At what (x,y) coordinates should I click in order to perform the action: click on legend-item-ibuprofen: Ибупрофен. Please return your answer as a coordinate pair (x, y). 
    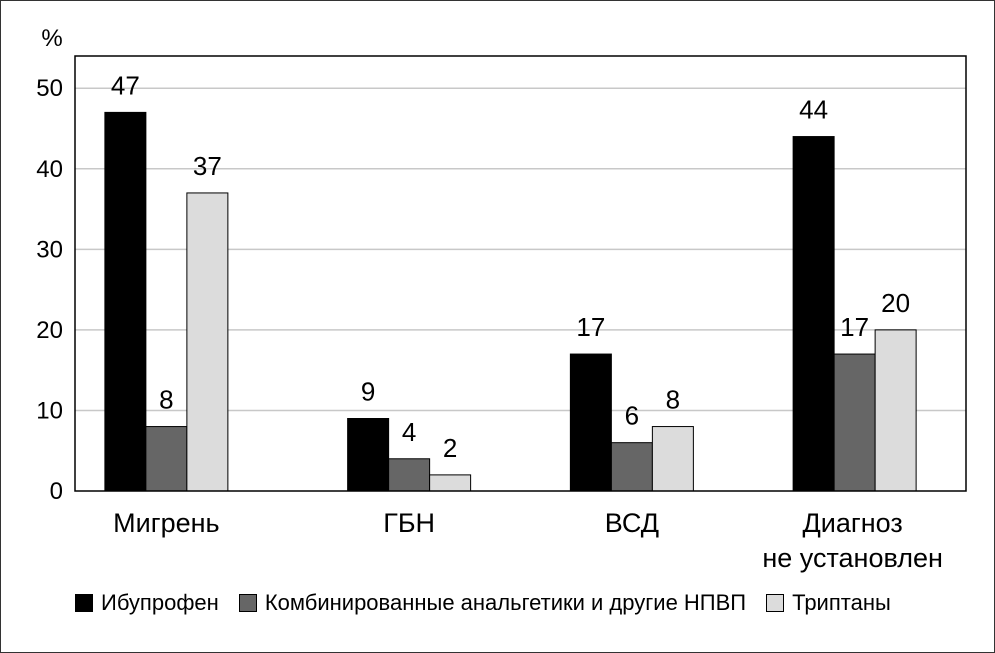
    Looking at the image, I should click on (147, 603).